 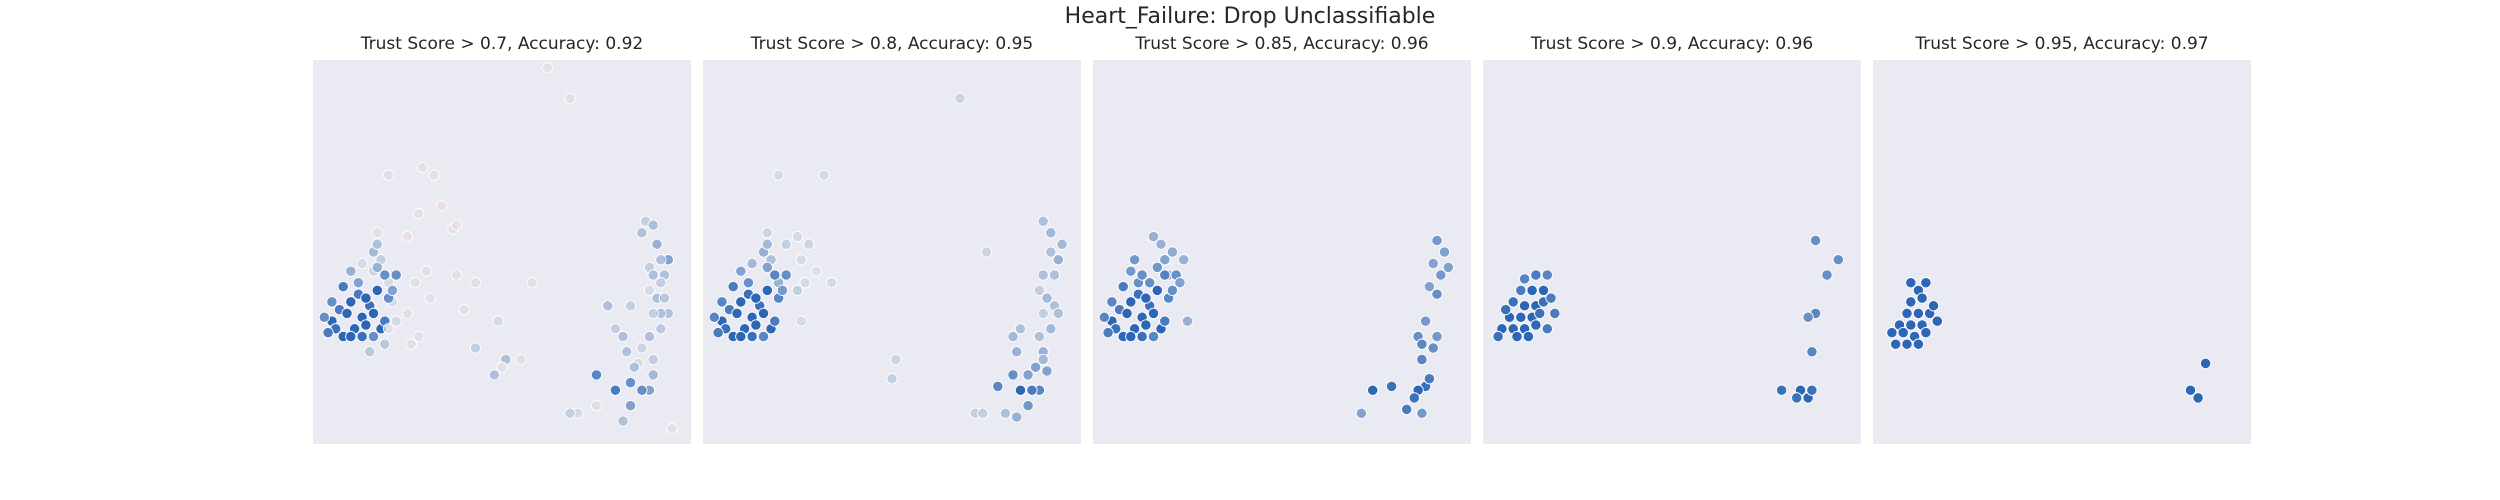 I want to click on subplot-title: Trust Score > 0.7, Accuracy: 0.92, so click(x=502, y=44).